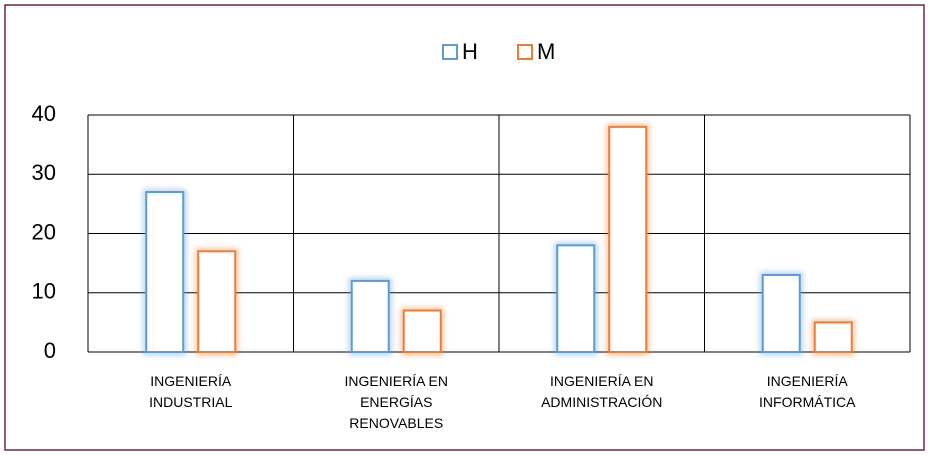 This screenshot has width=930, height=455. Describe the element at coordinates (44, 231) in the screenshot. I see `y-tick-label: 20` at that location.